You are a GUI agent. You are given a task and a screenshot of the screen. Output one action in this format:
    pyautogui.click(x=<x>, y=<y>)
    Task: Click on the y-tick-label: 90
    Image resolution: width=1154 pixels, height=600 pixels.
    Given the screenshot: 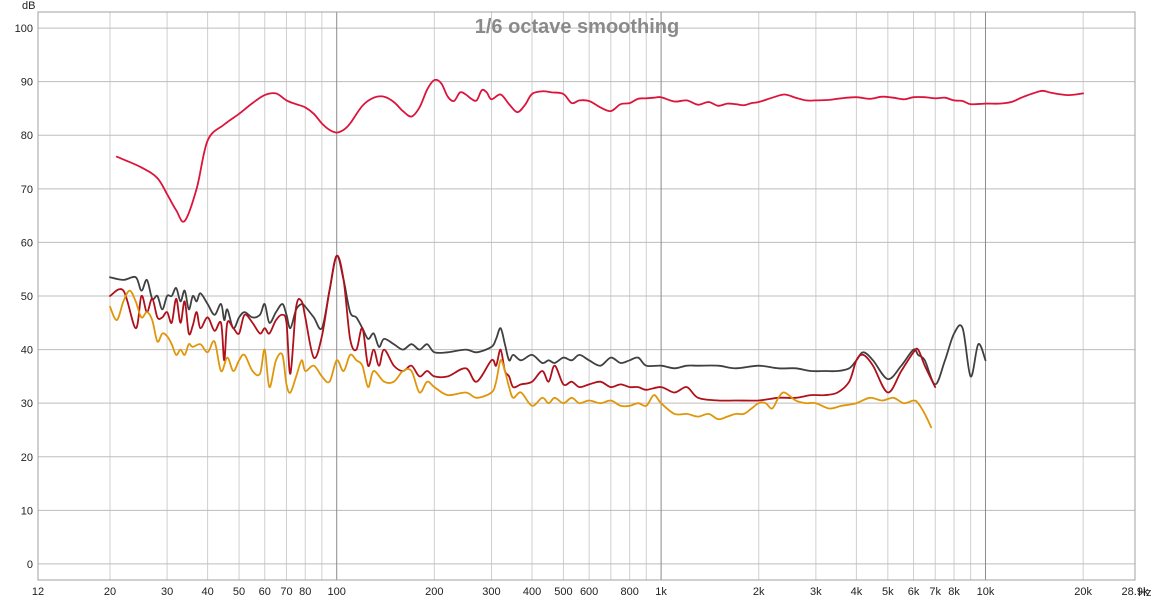 What is the action you would take?
    pyautogui.click(x=27, y=83)
    